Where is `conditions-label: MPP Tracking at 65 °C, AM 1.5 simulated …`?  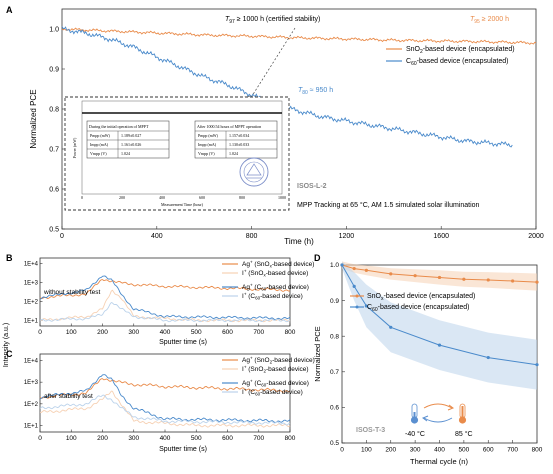 conditions-label: MPP Tracking at 65 °C, AM 1.5 simulated … is located at coordinates (388, 205).